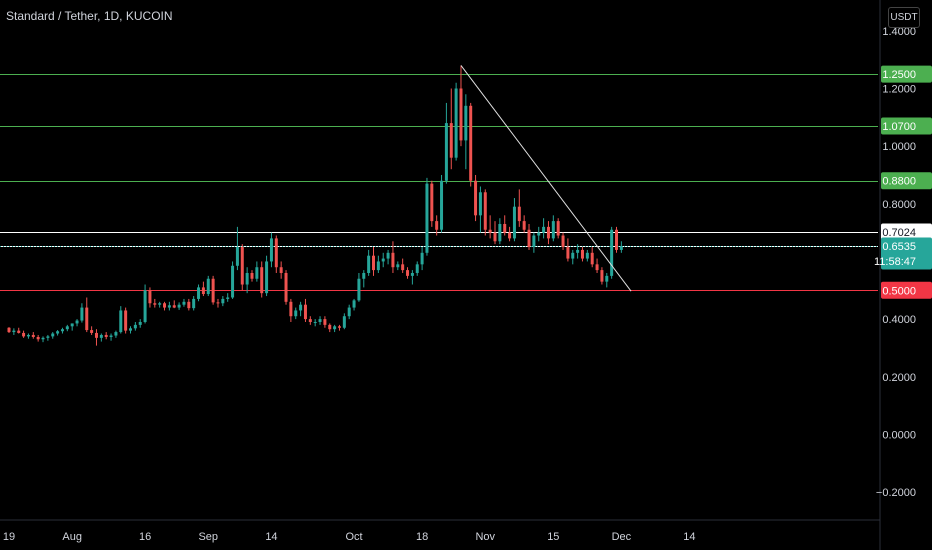 The height and width of the screenshot is (550, 932). Describe the element at coordinates (904, 17) in the screenshot. I see `currency-button: USDT` at that location.